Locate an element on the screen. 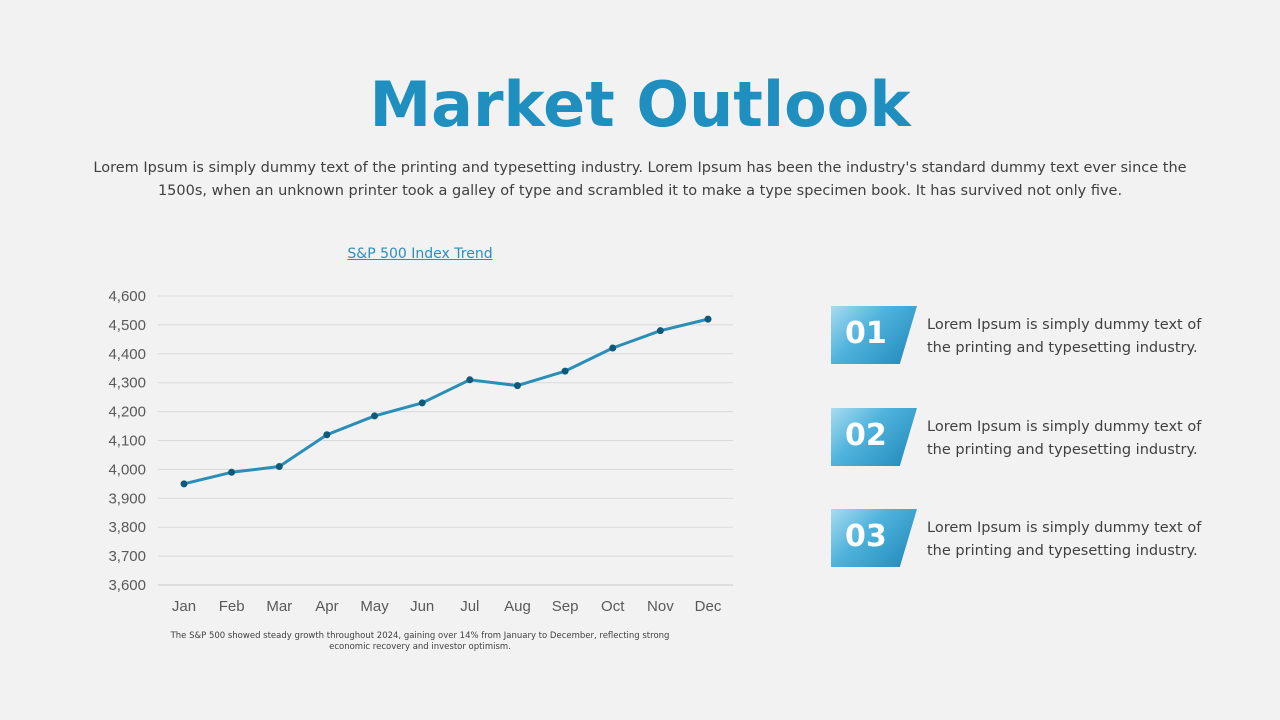 The image size is (1280, 720). y-tick-label: 4,600 is located at coordinates (127, 296).